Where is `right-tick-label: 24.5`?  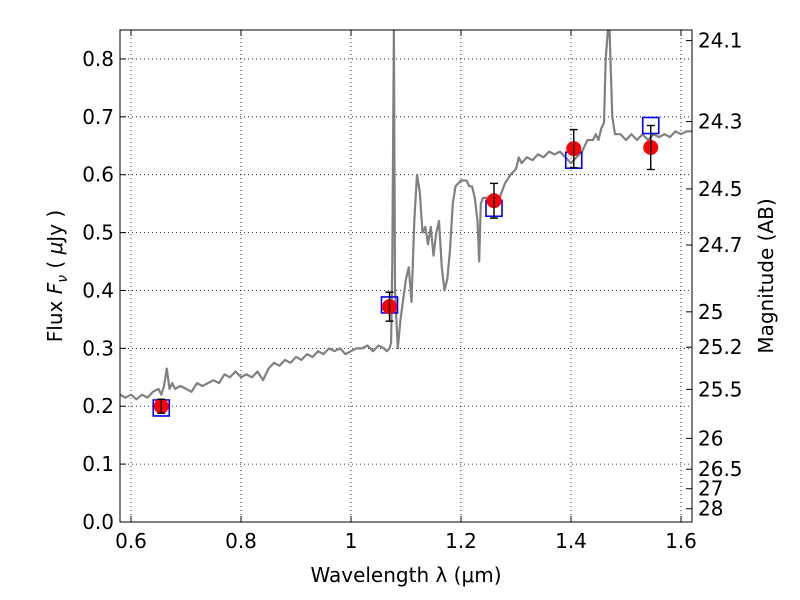
right-tick-label: 24.5 is located at coordinates (720, 189).